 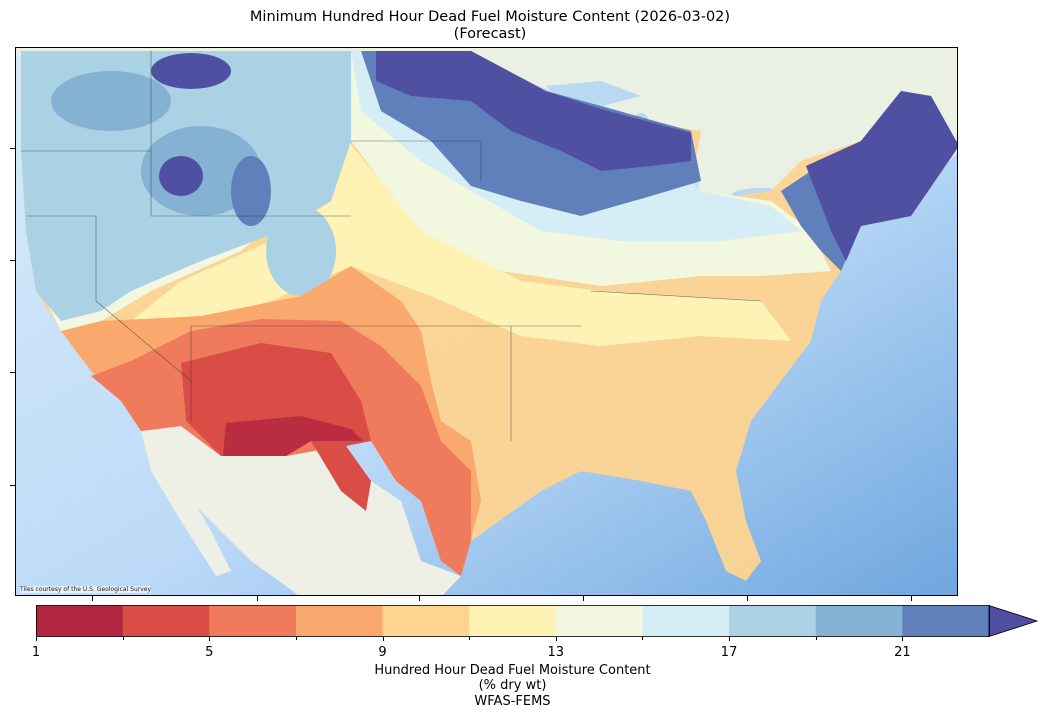 What do you see at coordinates (209, 652) in the screenshot?
I see `colorbar-tick-label: 5` at bounding box center [209, 652].